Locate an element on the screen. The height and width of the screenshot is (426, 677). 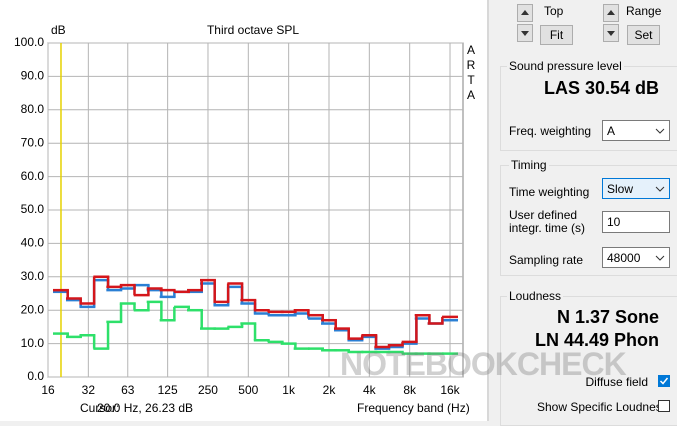
loudness-title: Loudness is located at coordinates (535, 296).